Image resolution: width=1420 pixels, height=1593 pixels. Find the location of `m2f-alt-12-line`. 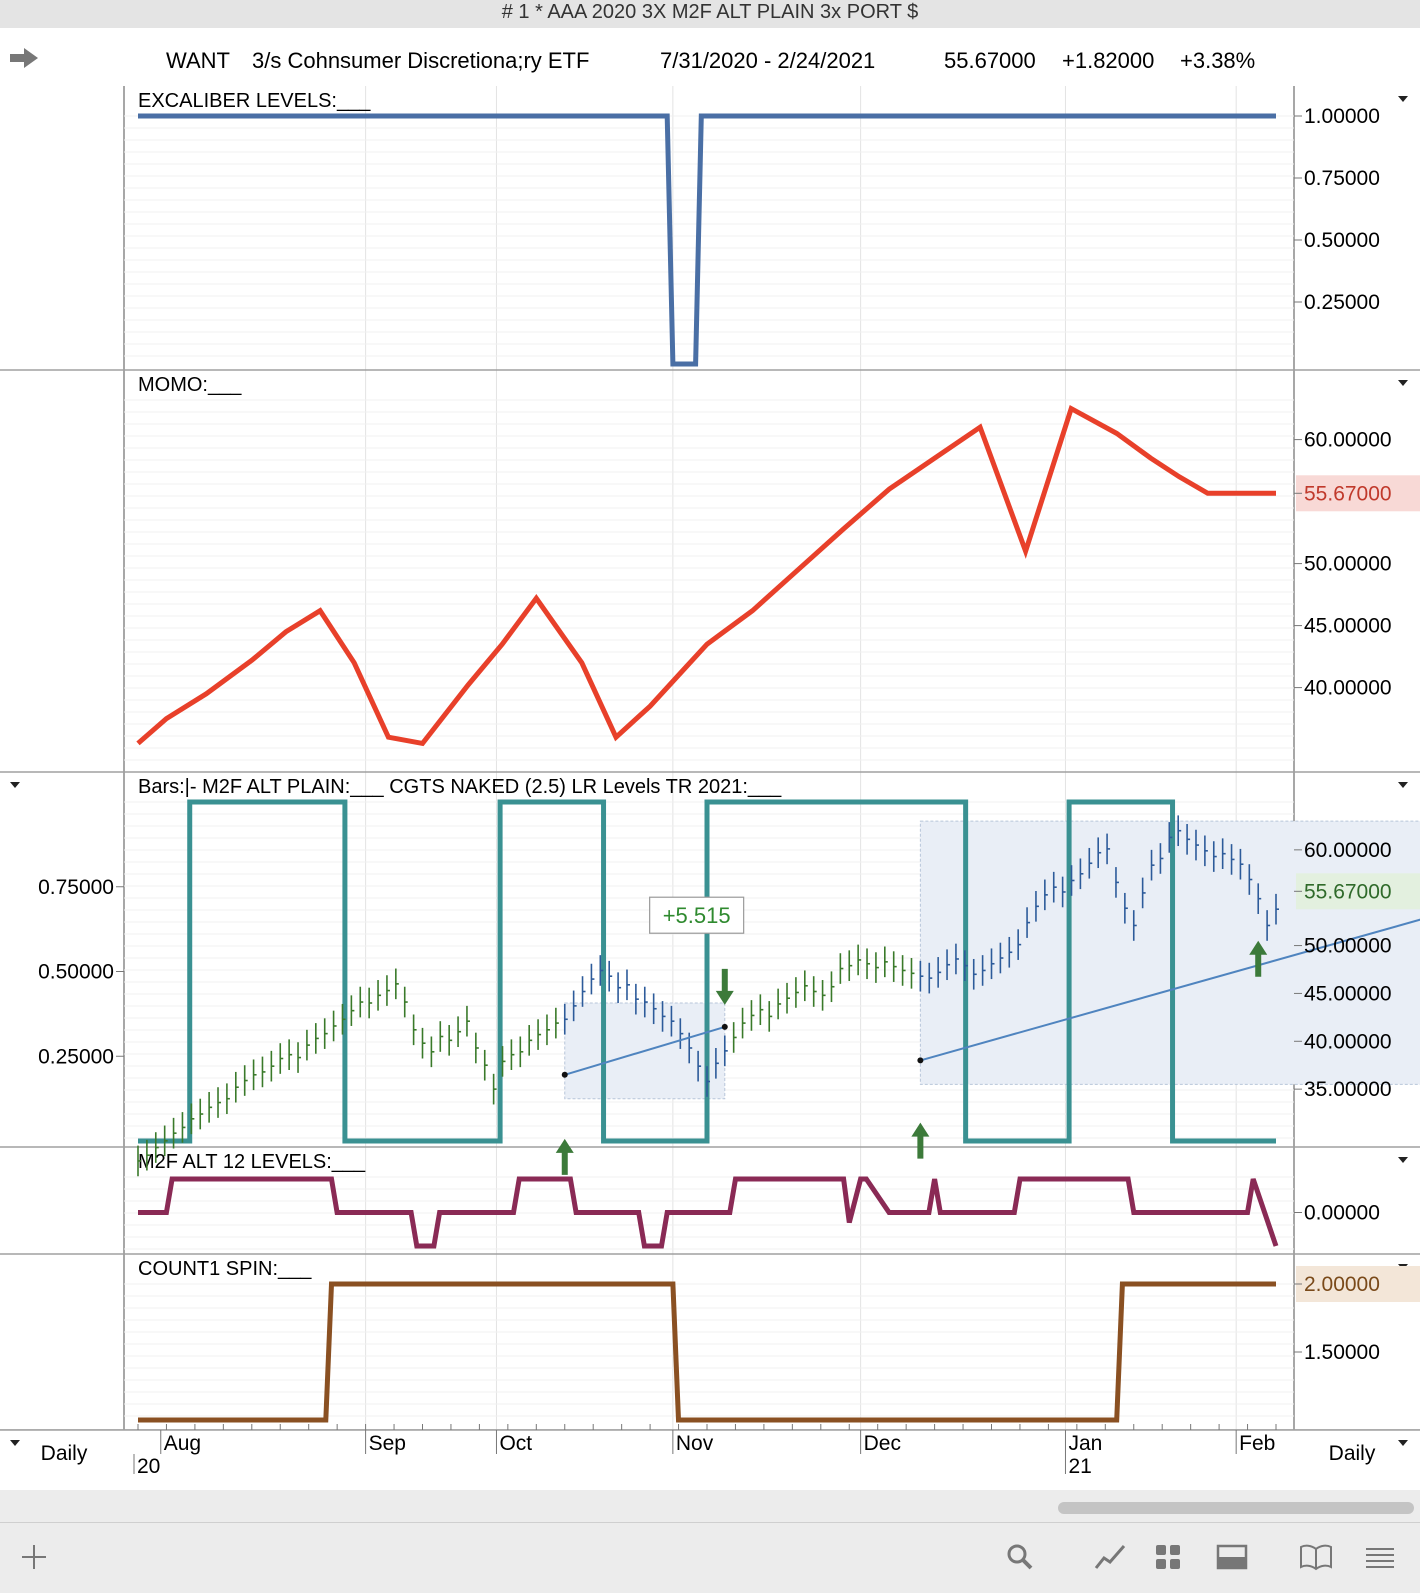

m2f-alt-12-line is located at coordinates (708, 1212).